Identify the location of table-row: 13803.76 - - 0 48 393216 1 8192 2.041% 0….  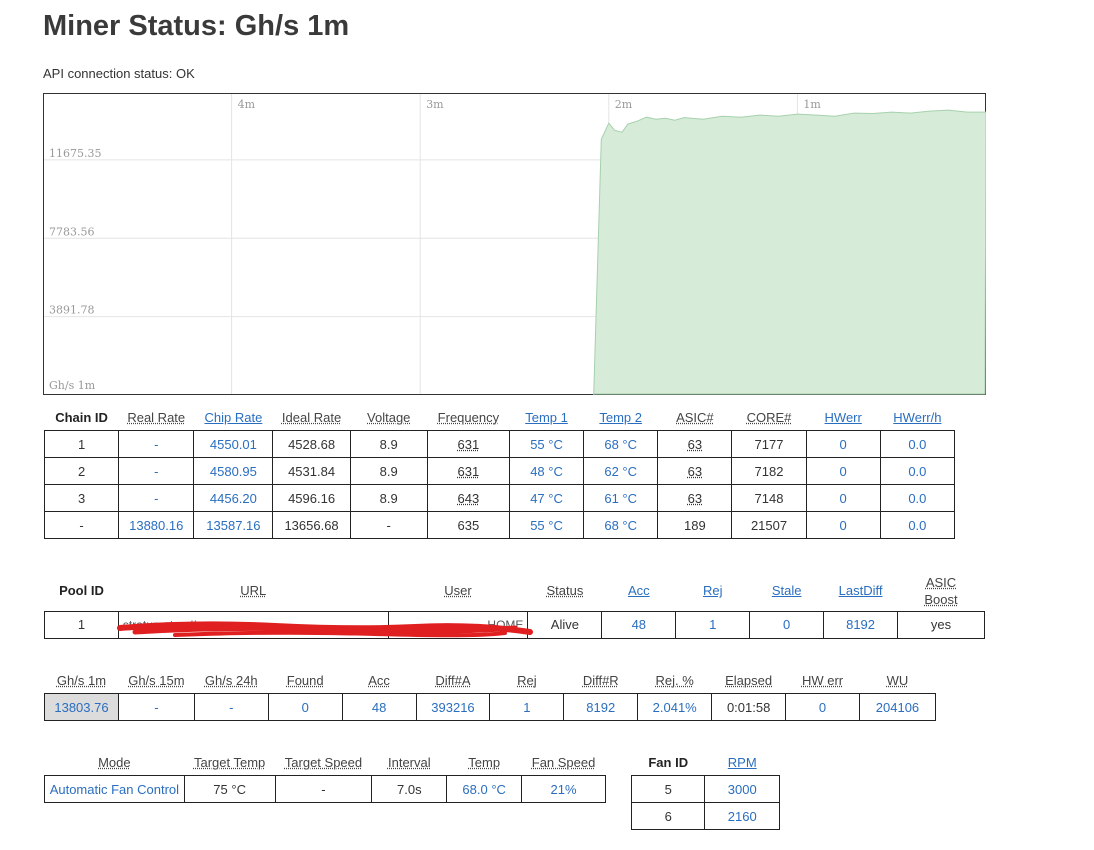
(490, 707).